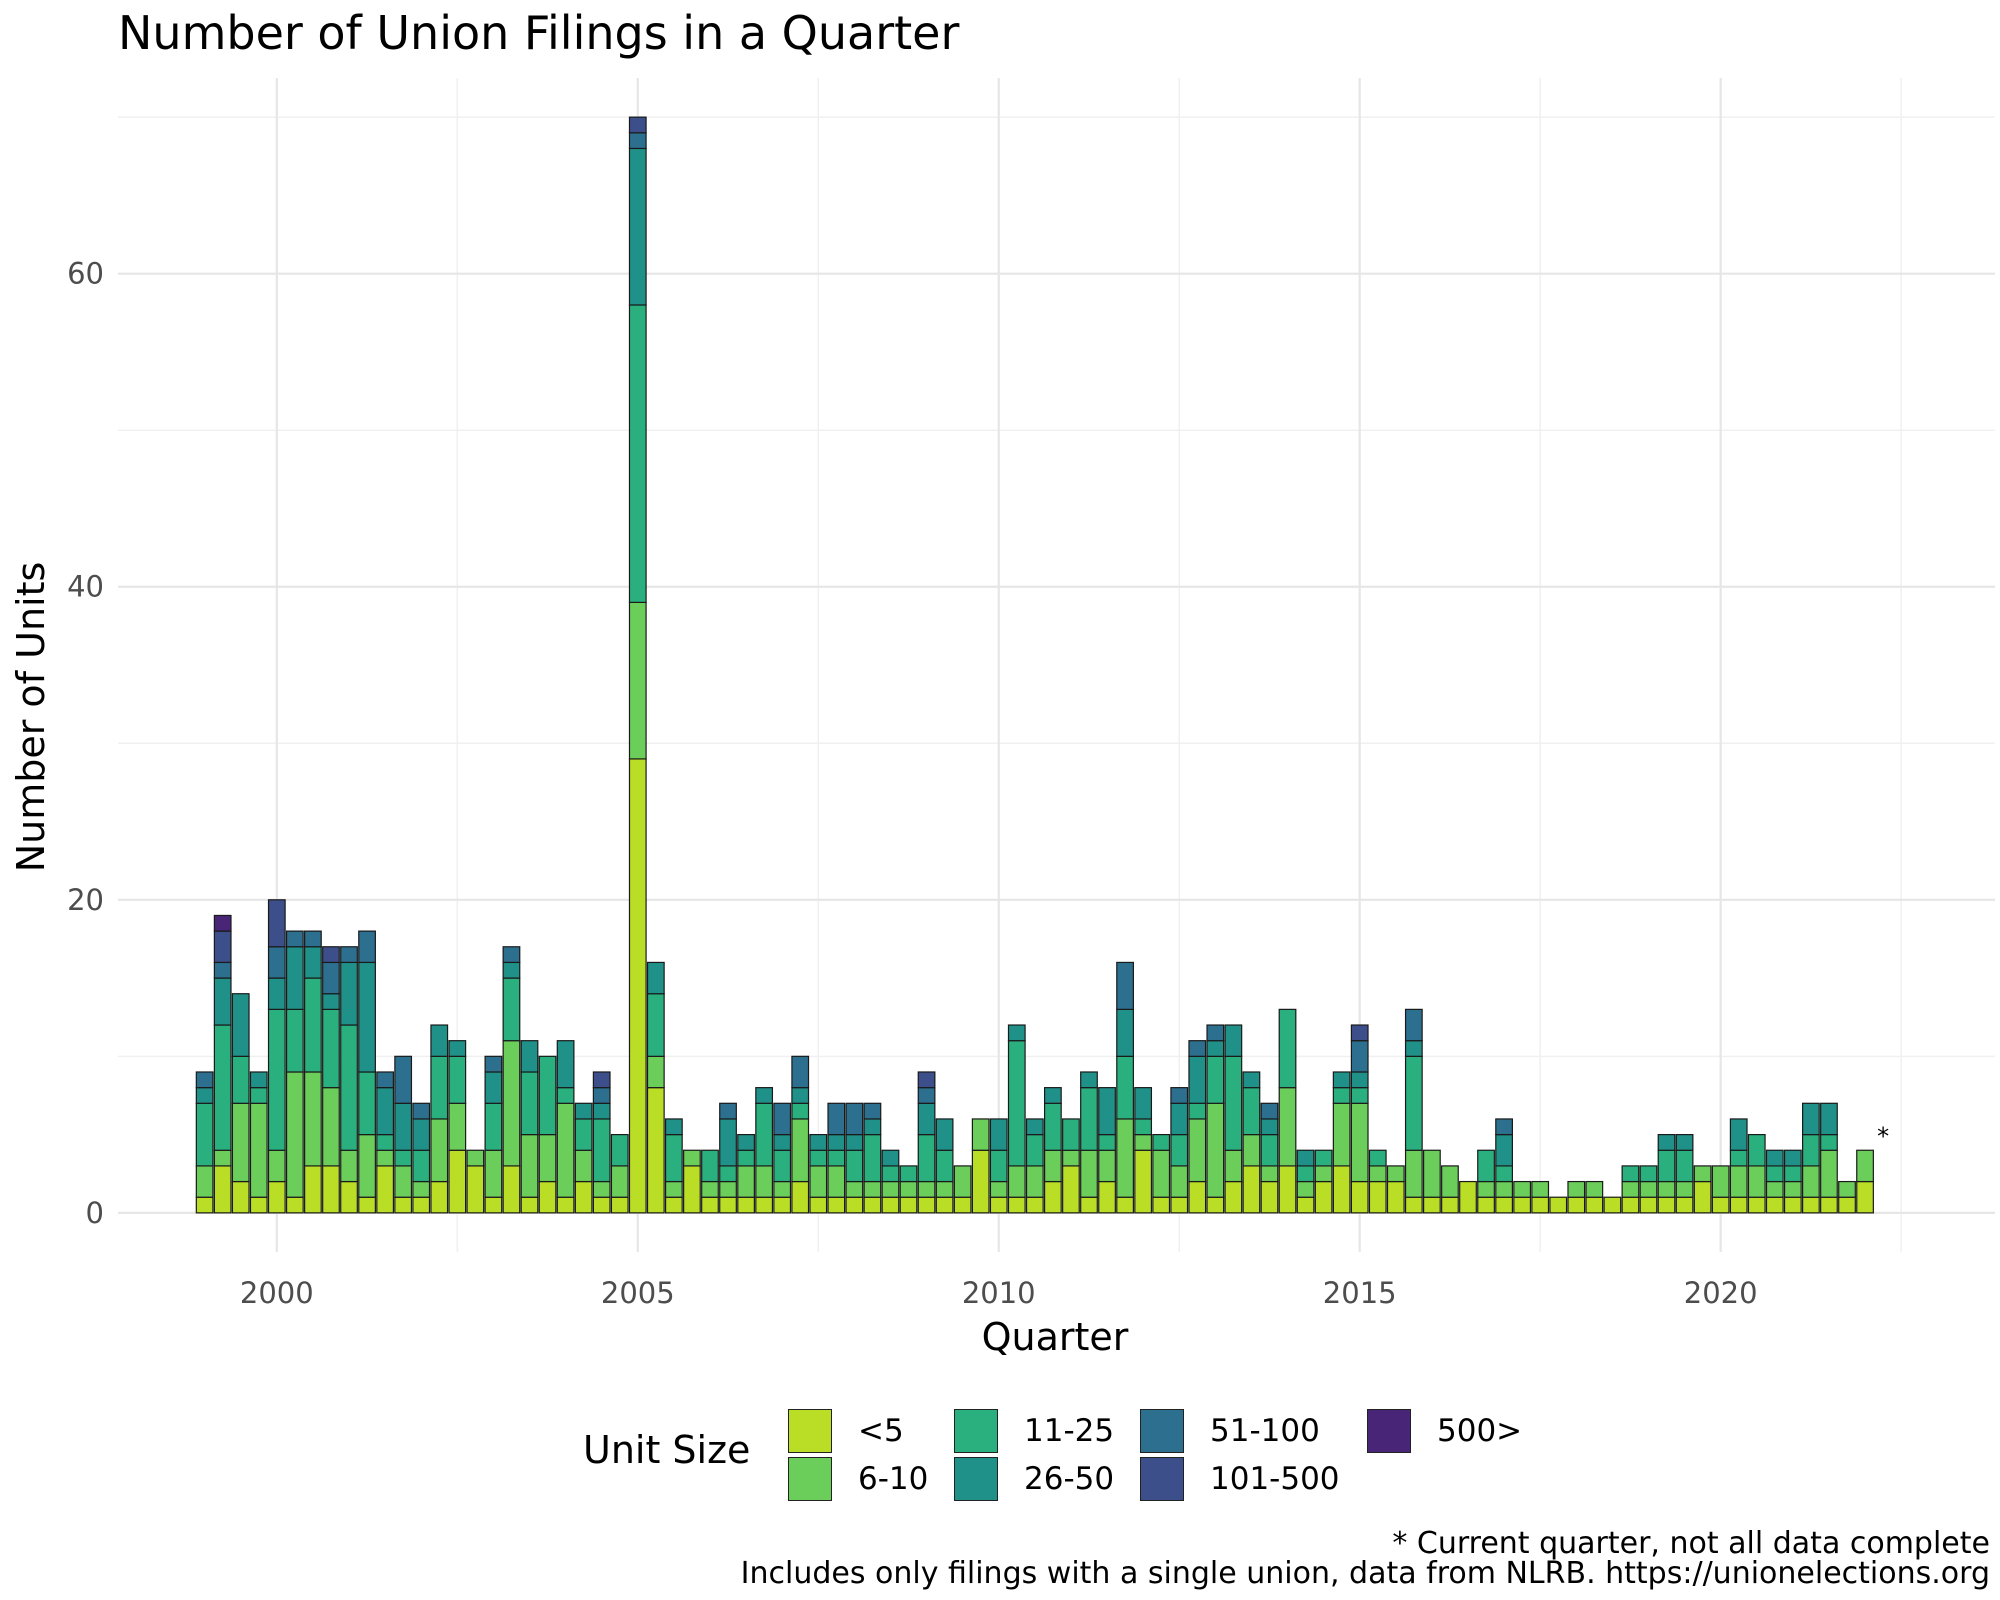  Describe the element at coordinates (638, 1293) in the screenshot. I see `x-tick-label: 2005` at that location.